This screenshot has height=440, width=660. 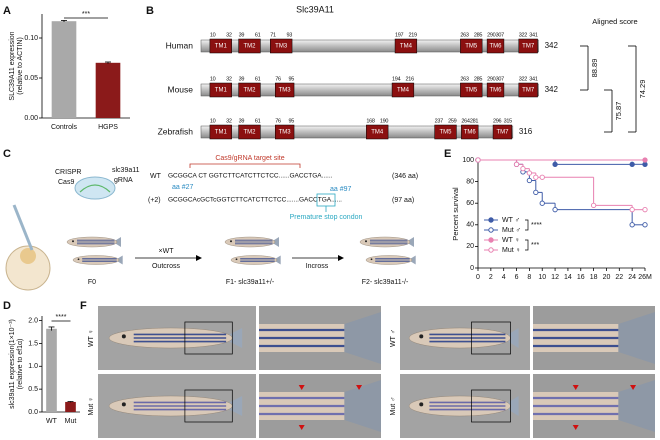 I want to click on tm-end: 307, so click(x=500, y=35).